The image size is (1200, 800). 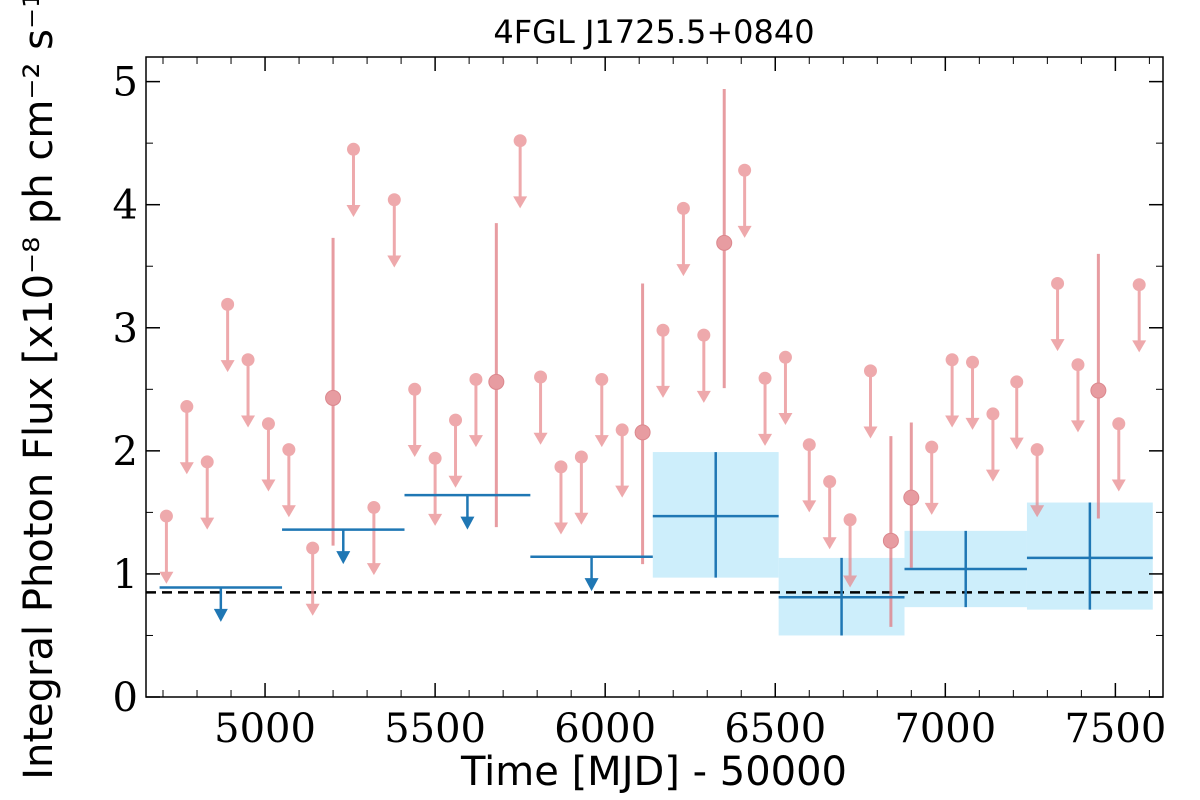 What do you see at coordinates (653, 32) in the screenshot?
I see `chart-title: 4FGL J1725.5+0840` at bounding box center [653, 32].